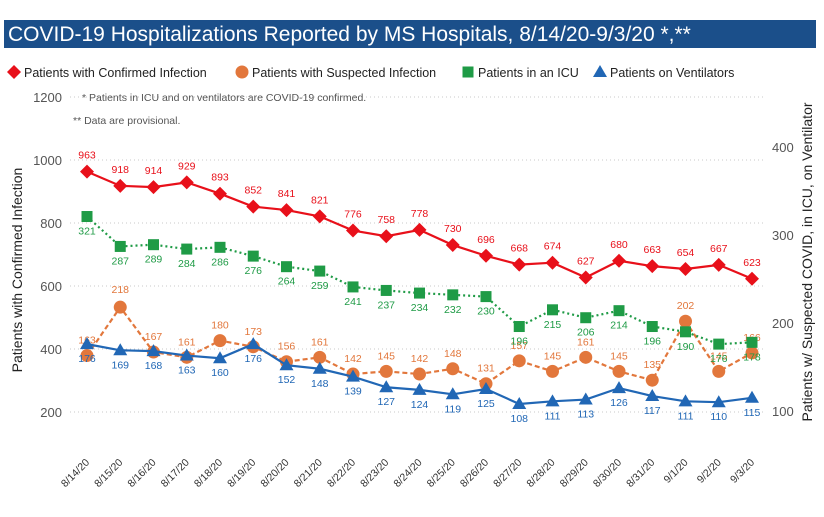 The image size is (824, 517). Describe the element at coordinates (242, 72) in the screenshot. I see `legend-marker-patients-with-suspected-infection` at that location.